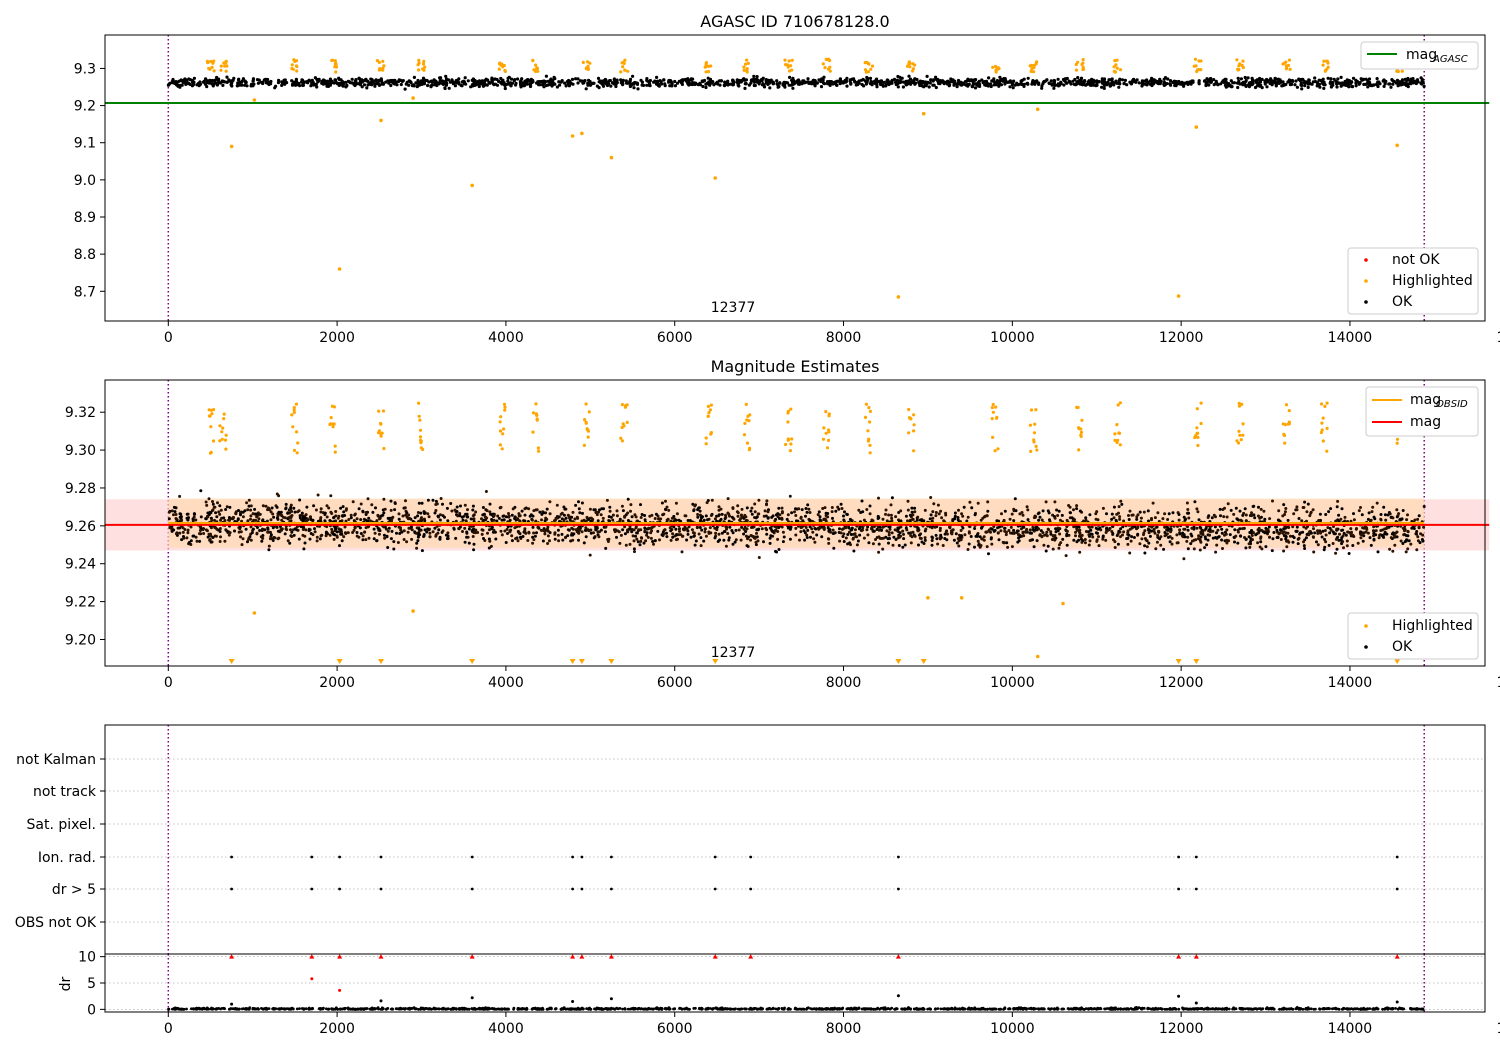 This screenshot has width=1500, height=1050. What do you see at coordinates (85, 255) in the screenshot?
I see `p1-ytick-label: 8.8` at bounding box center [85, 255].